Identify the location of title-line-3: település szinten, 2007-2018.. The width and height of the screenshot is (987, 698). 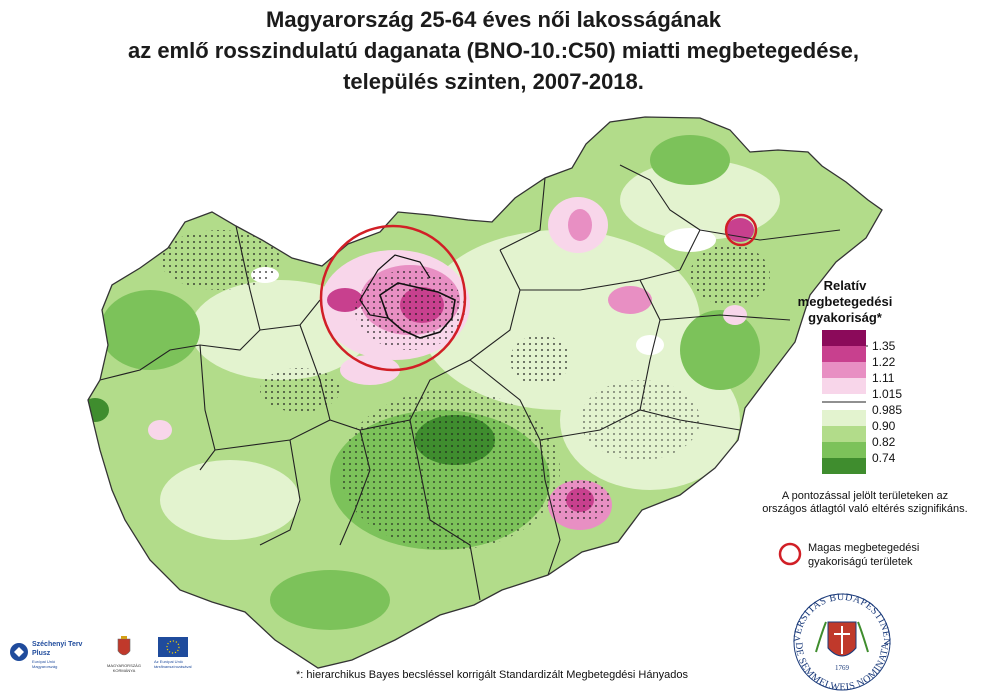
(493, 81).